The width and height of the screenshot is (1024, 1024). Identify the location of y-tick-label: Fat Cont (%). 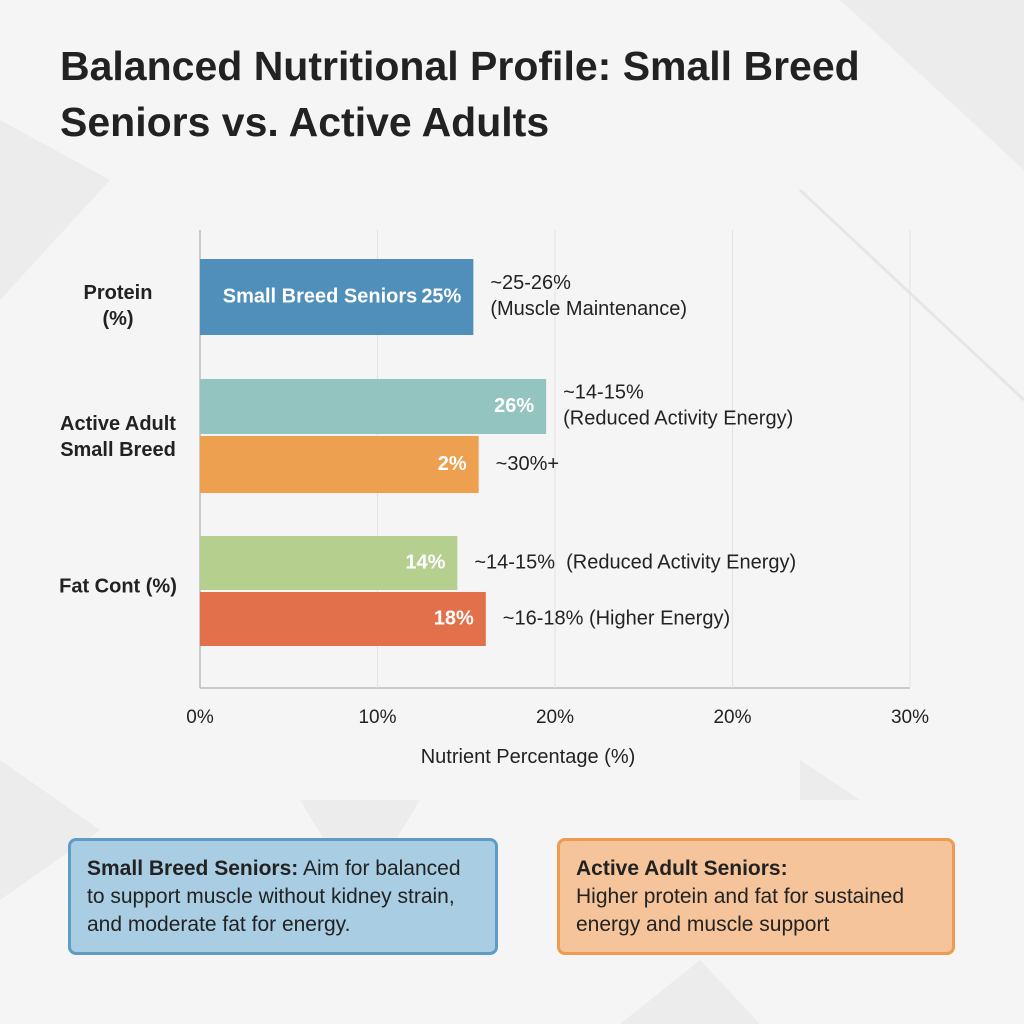
(118, 586).